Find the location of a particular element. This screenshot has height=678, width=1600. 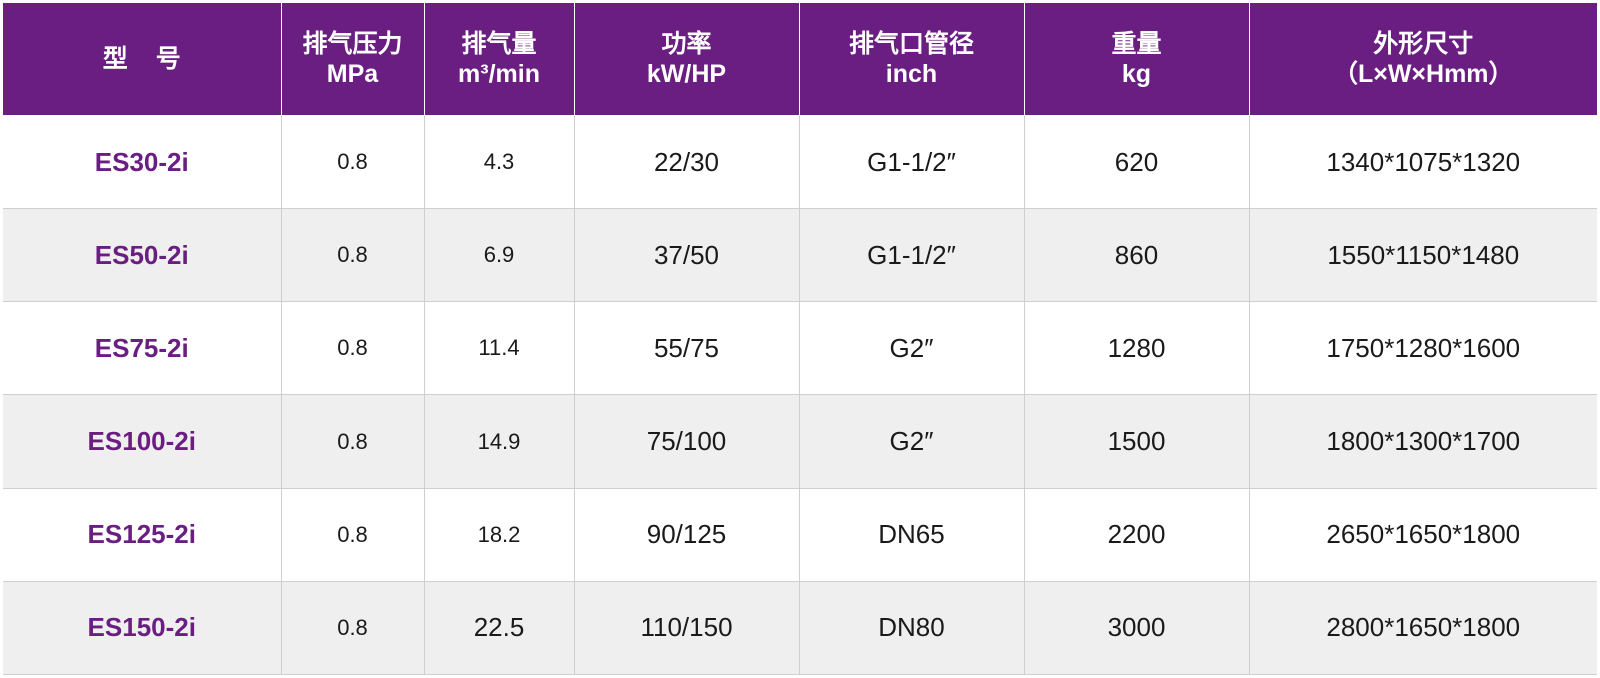

cell-power: 37/50 is located at coordinates (686, 255).